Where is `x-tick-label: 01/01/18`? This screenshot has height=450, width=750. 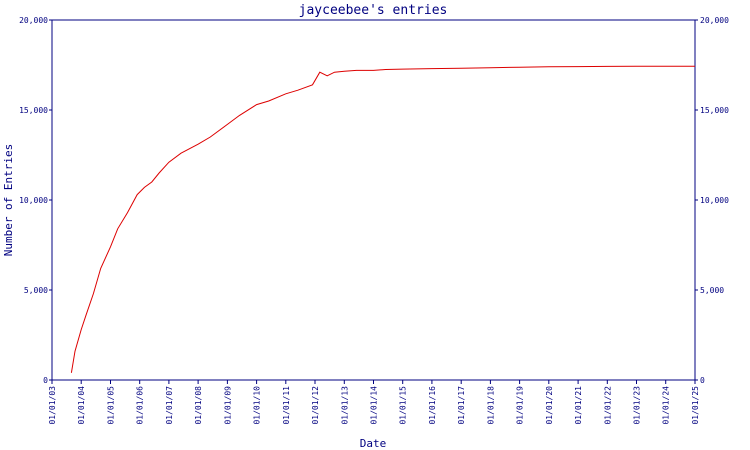
x-tick-label: 01/01/18 is located at coordinates (490, 405).